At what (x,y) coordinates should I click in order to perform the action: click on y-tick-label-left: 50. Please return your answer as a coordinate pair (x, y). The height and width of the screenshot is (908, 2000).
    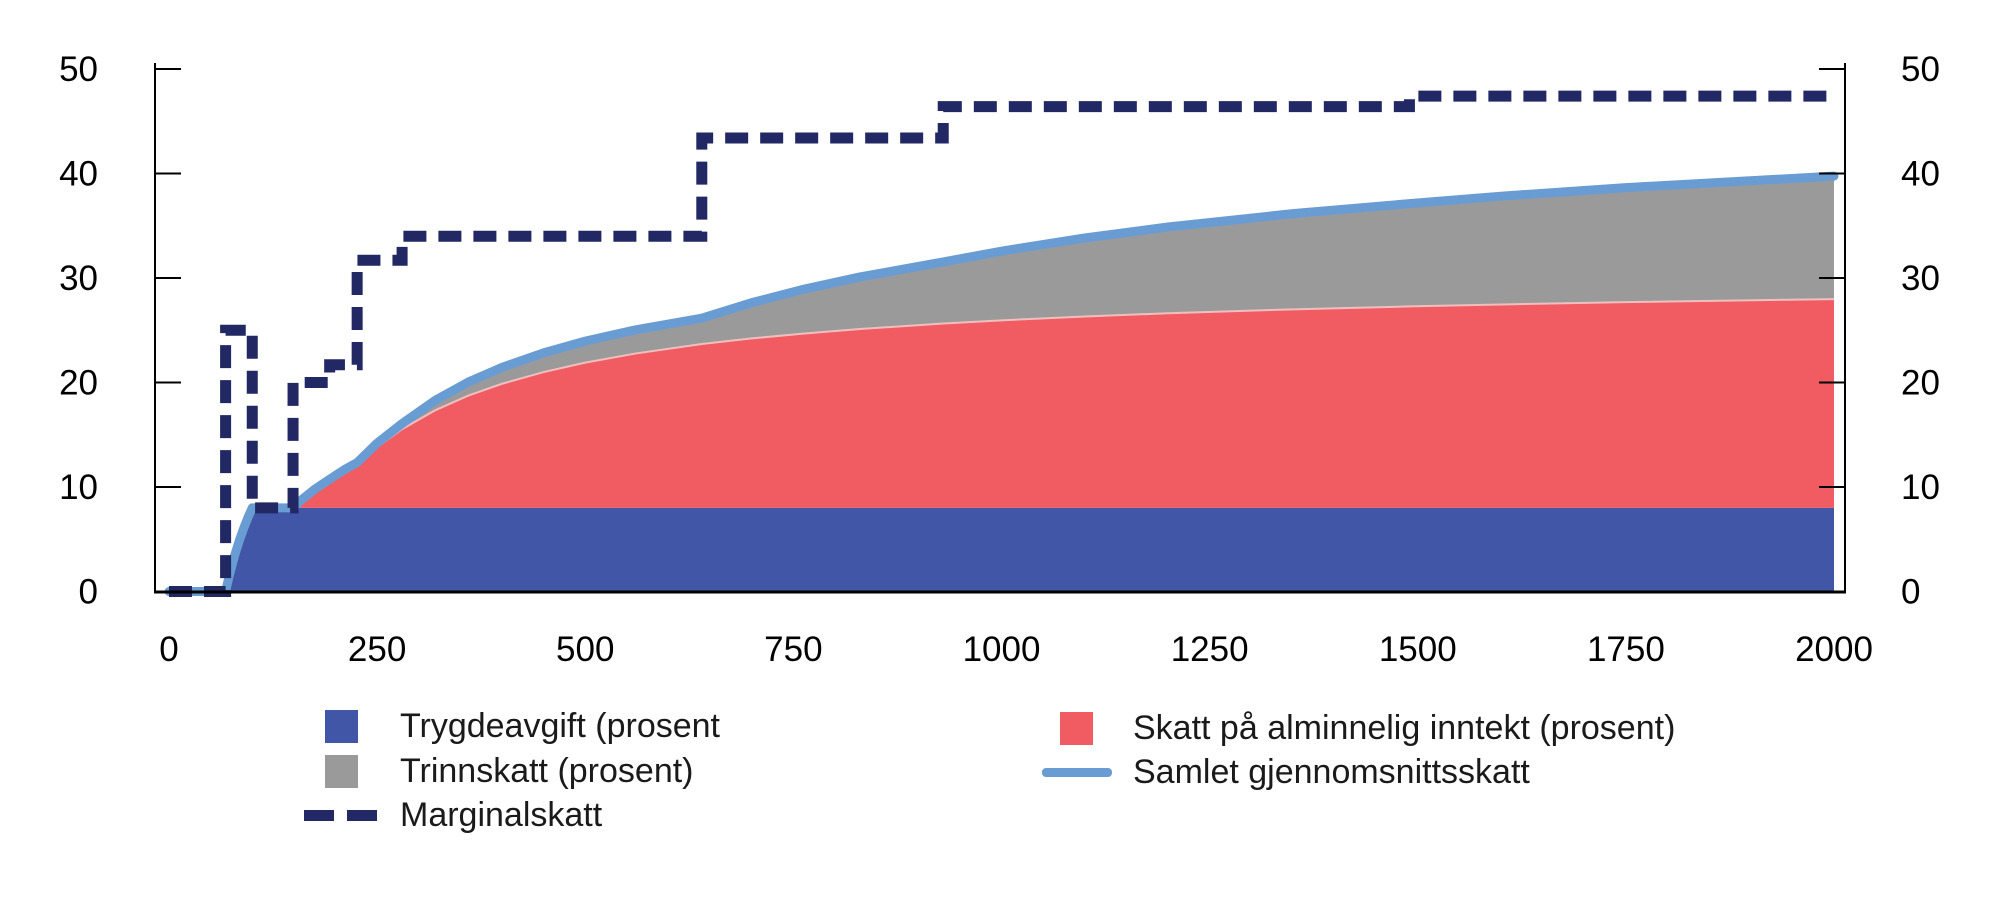
    Looking at the image, I should click on (78, 69).